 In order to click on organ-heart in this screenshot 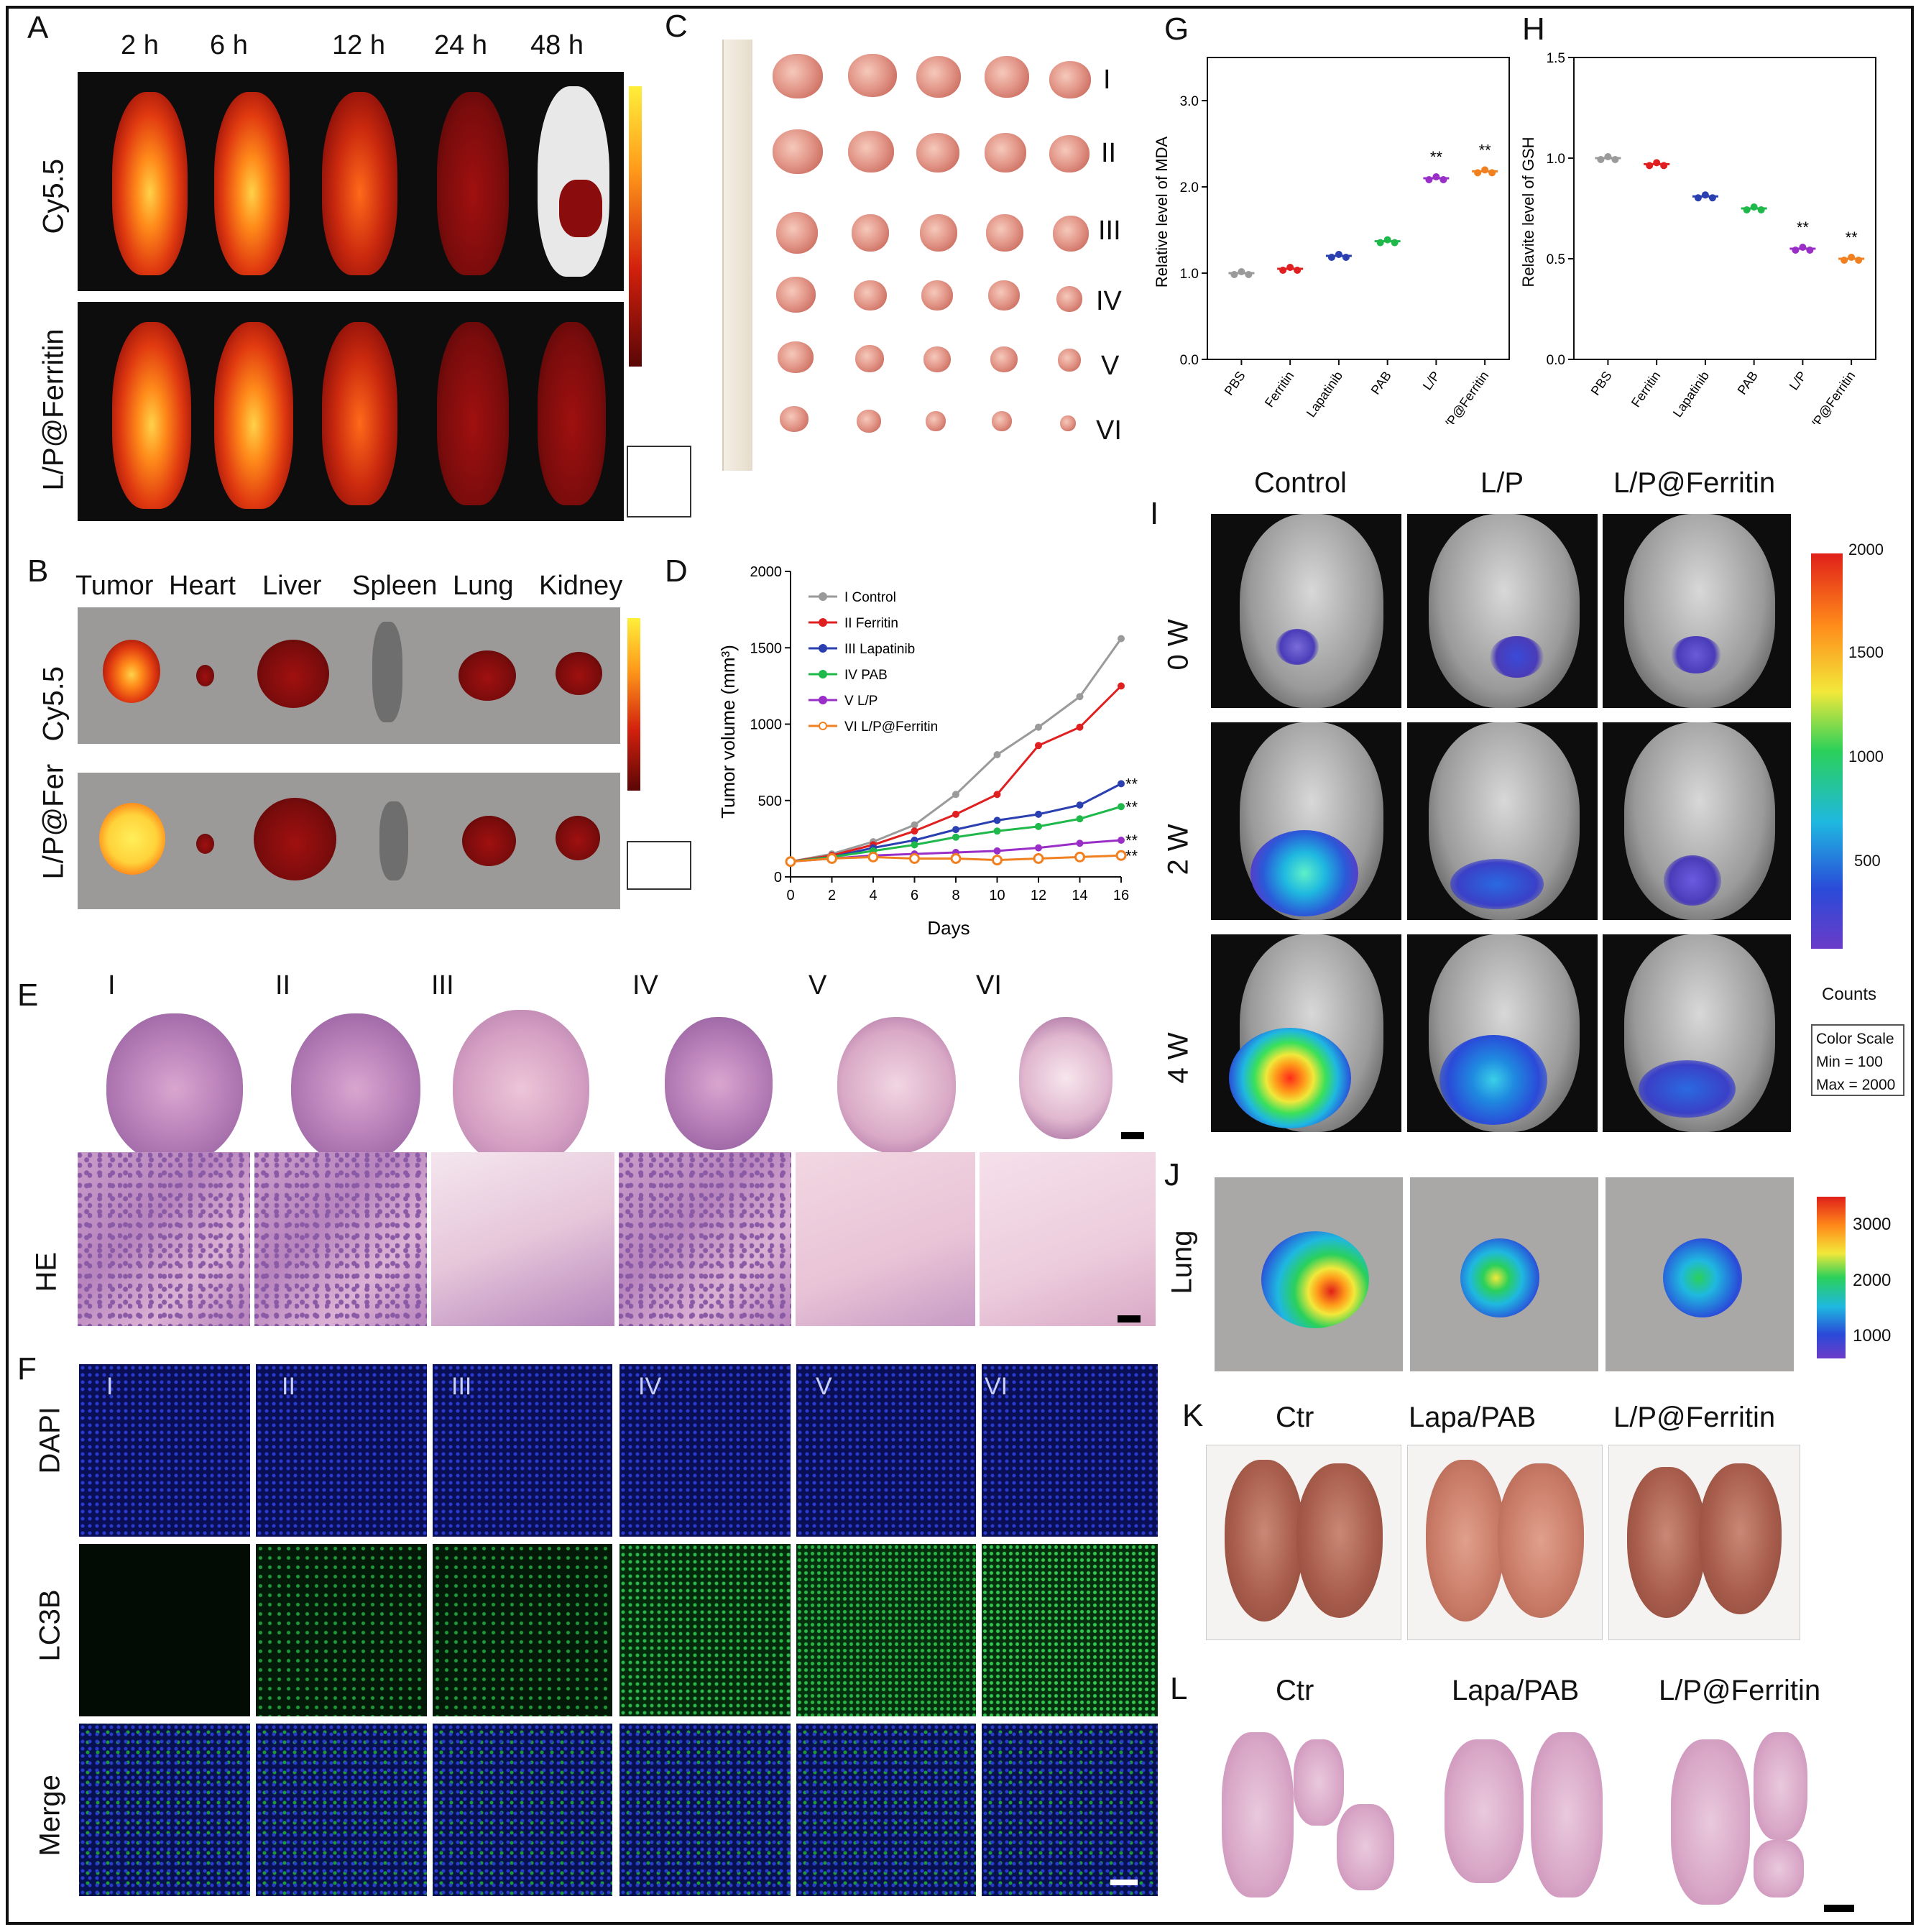, I will do `click(205, 675)`.